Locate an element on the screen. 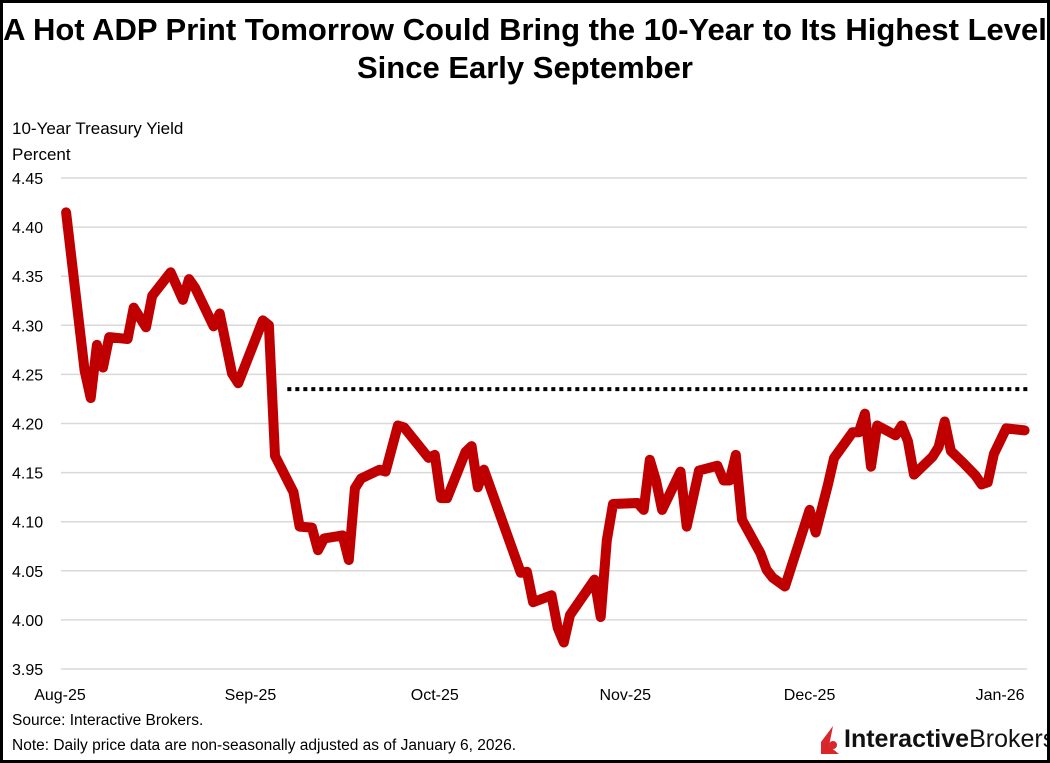 Image resolution: width=1050 pixels, height=763 pixels. y-tick-label: 4.20 is located at coordinates (27, 425).